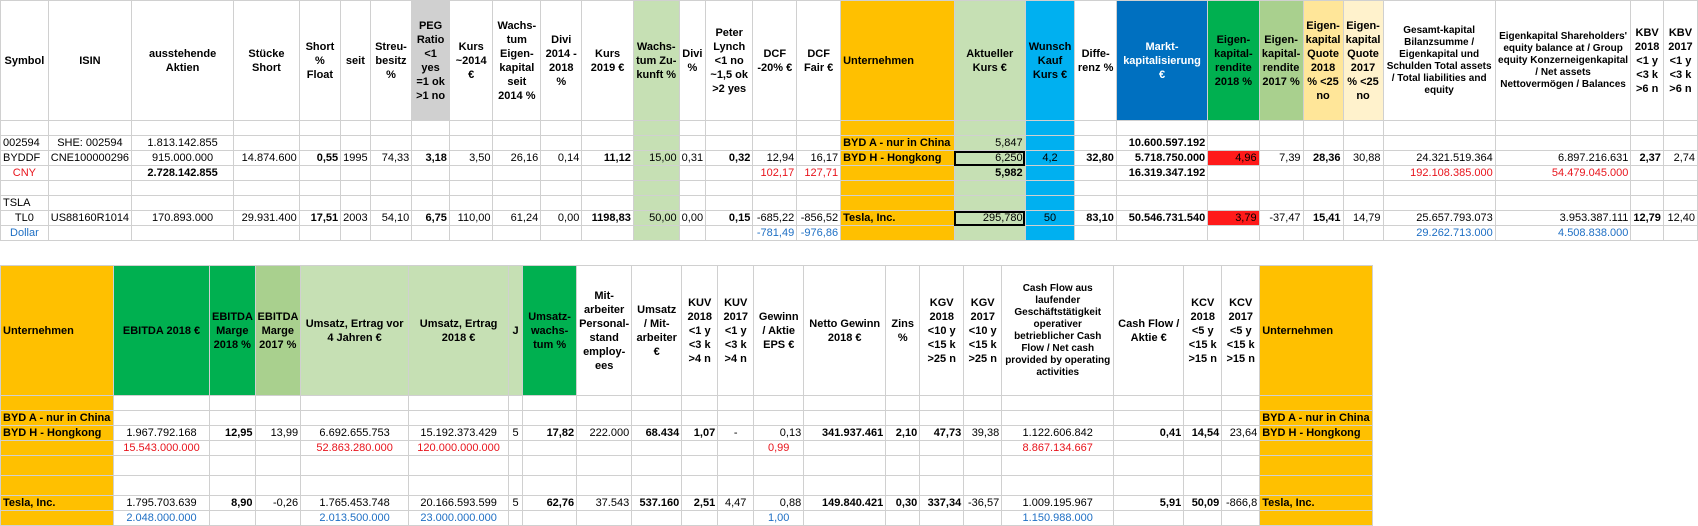  I want to click on cell-current_price: 5,982, so click(989, 173).